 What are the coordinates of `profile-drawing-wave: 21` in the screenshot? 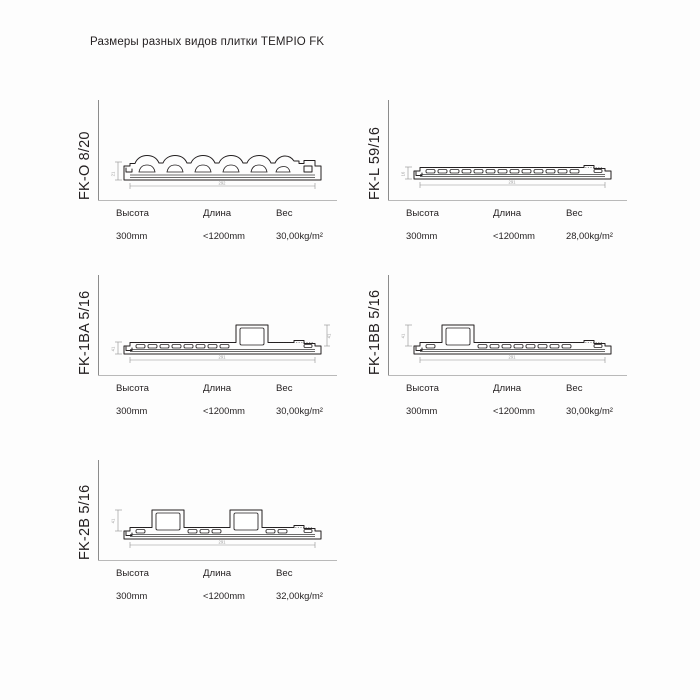 It's located at (222, 150).